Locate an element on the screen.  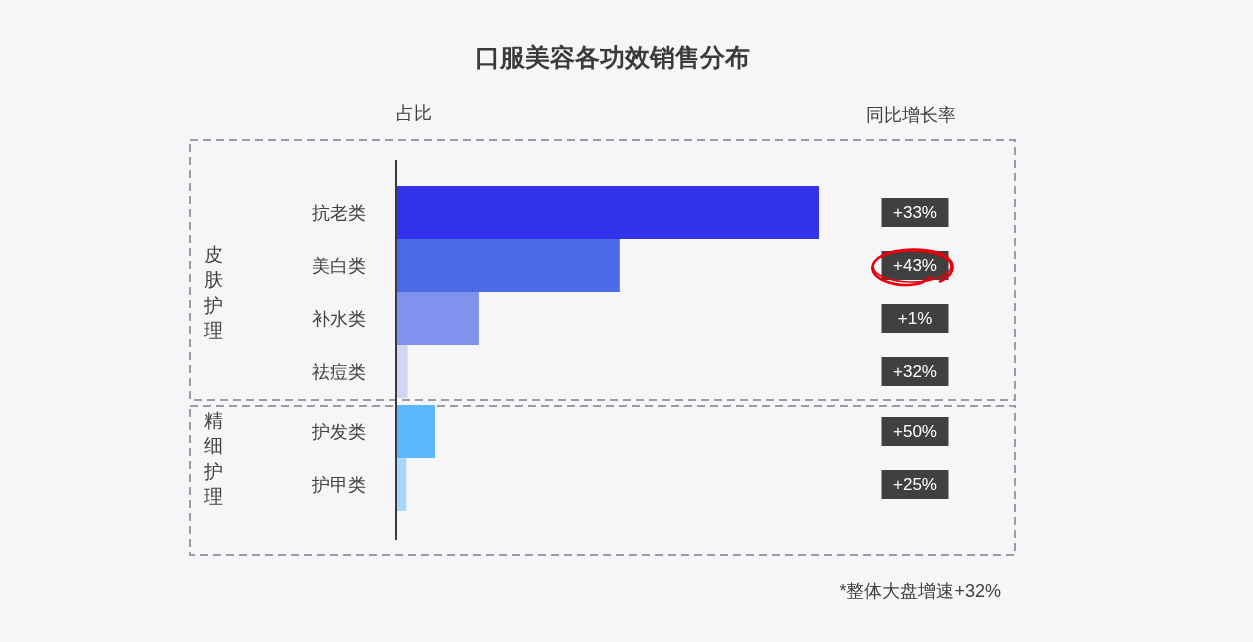
growth-label: +1% is located at coordinates (915, 318).